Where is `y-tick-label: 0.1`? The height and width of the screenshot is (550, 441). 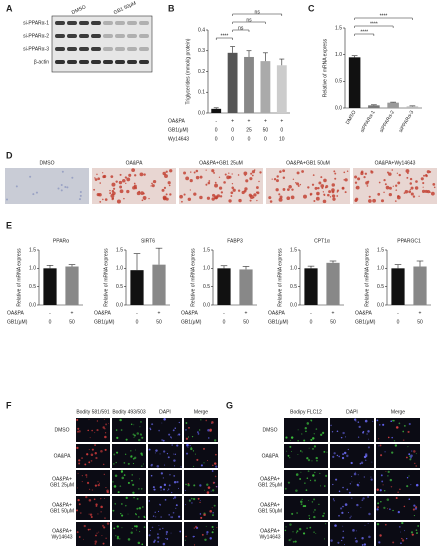 y-tick-label: 0.1 is located at coordinates (201, 93).